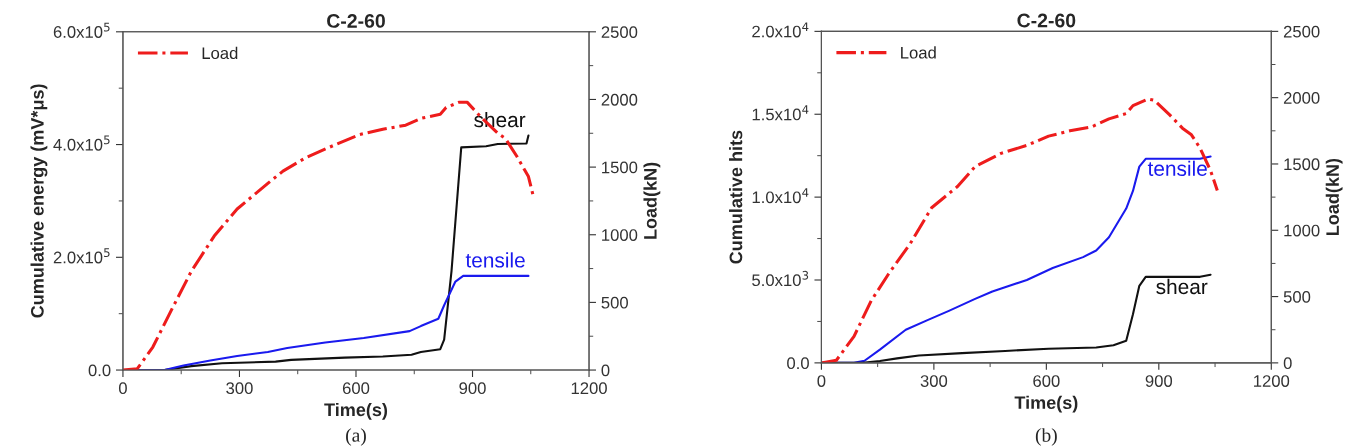  Describe the element at coordinates (780, 113) in the screenshot. I see `y-tick-label: 1.5x10$^{4}$` at that location.